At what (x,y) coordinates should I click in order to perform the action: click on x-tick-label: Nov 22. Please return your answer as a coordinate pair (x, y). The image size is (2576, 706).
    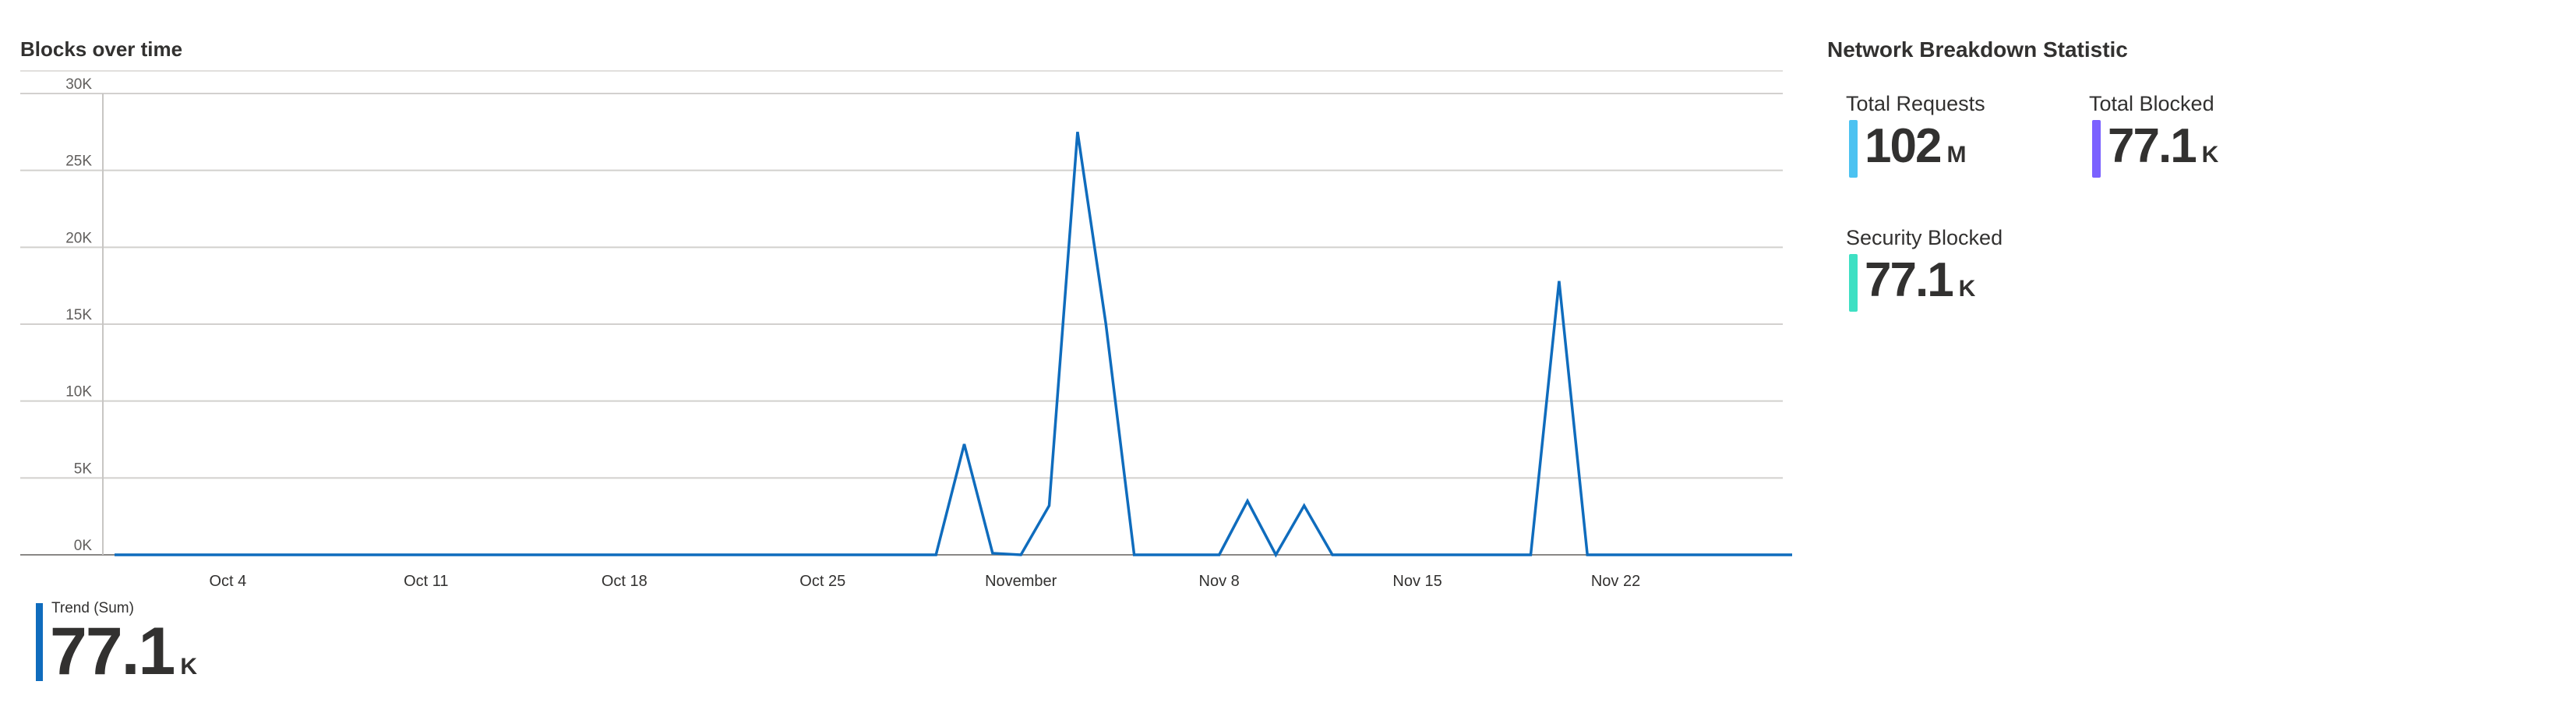
    Looking at the image, I should click on (1615, 581).